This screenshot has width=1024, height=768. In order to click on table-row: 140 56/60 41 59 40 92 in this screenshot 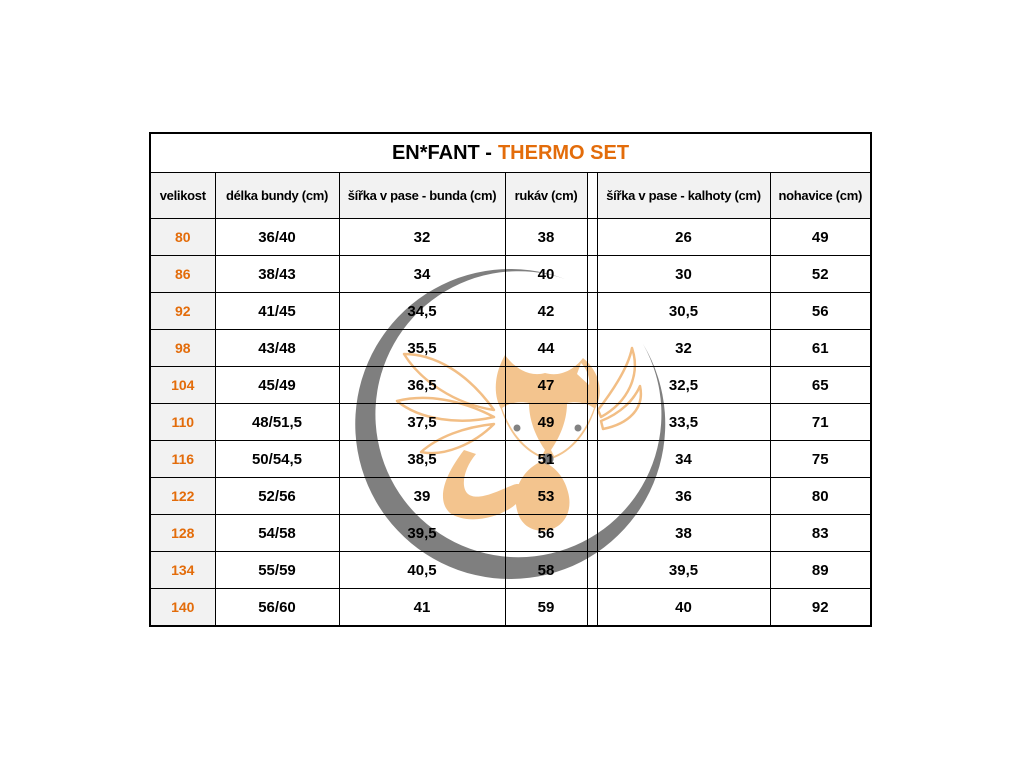, I will do `click(510, 607)`.